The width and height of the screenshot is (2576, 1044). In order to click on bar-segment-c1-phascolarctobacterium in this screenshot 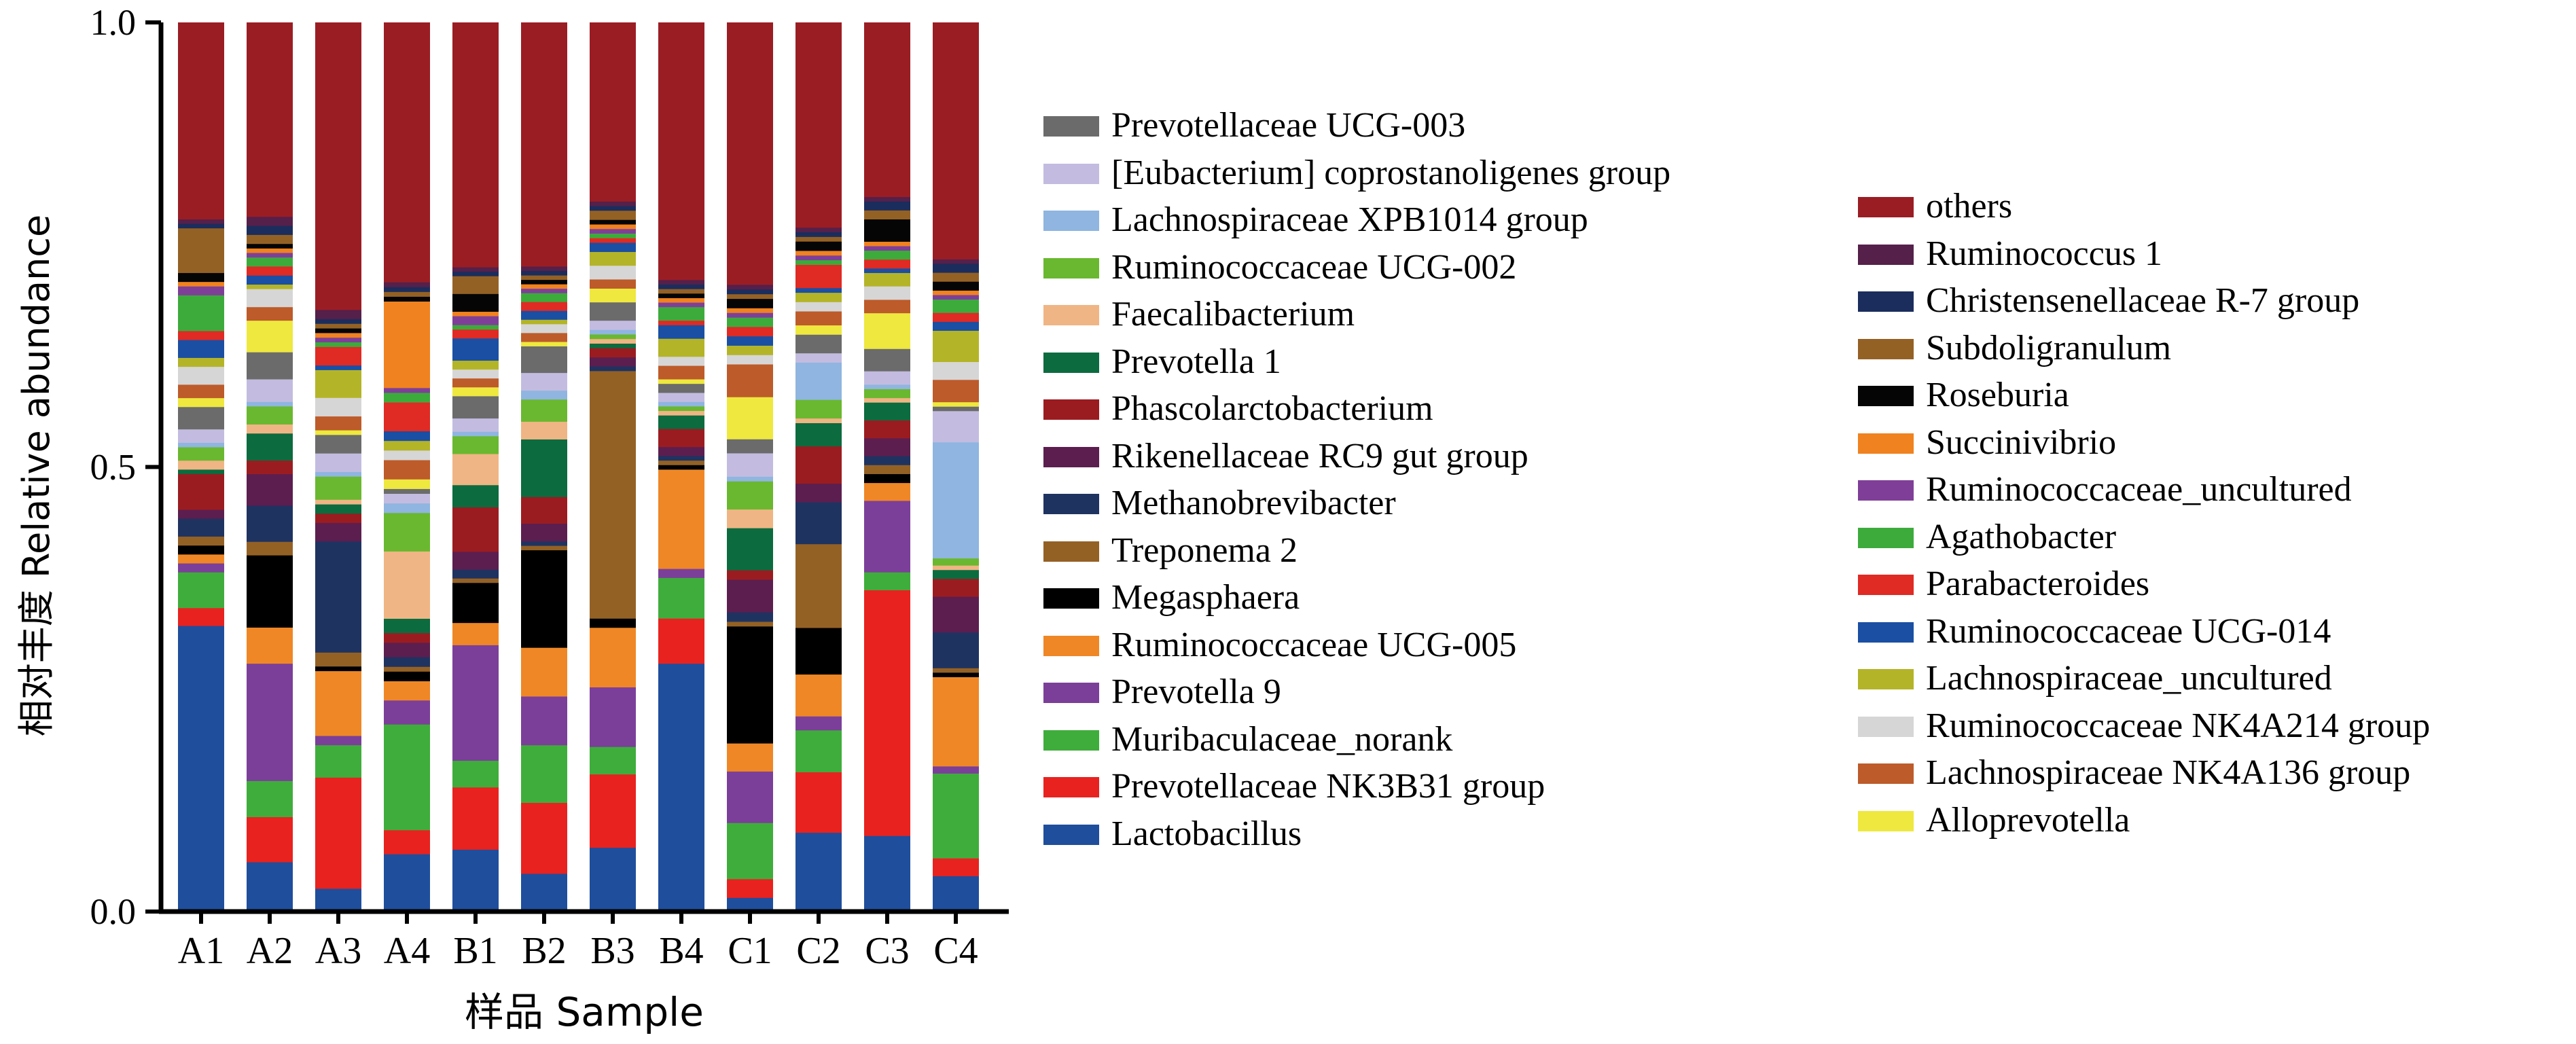, I will do `click(750, 575)`.